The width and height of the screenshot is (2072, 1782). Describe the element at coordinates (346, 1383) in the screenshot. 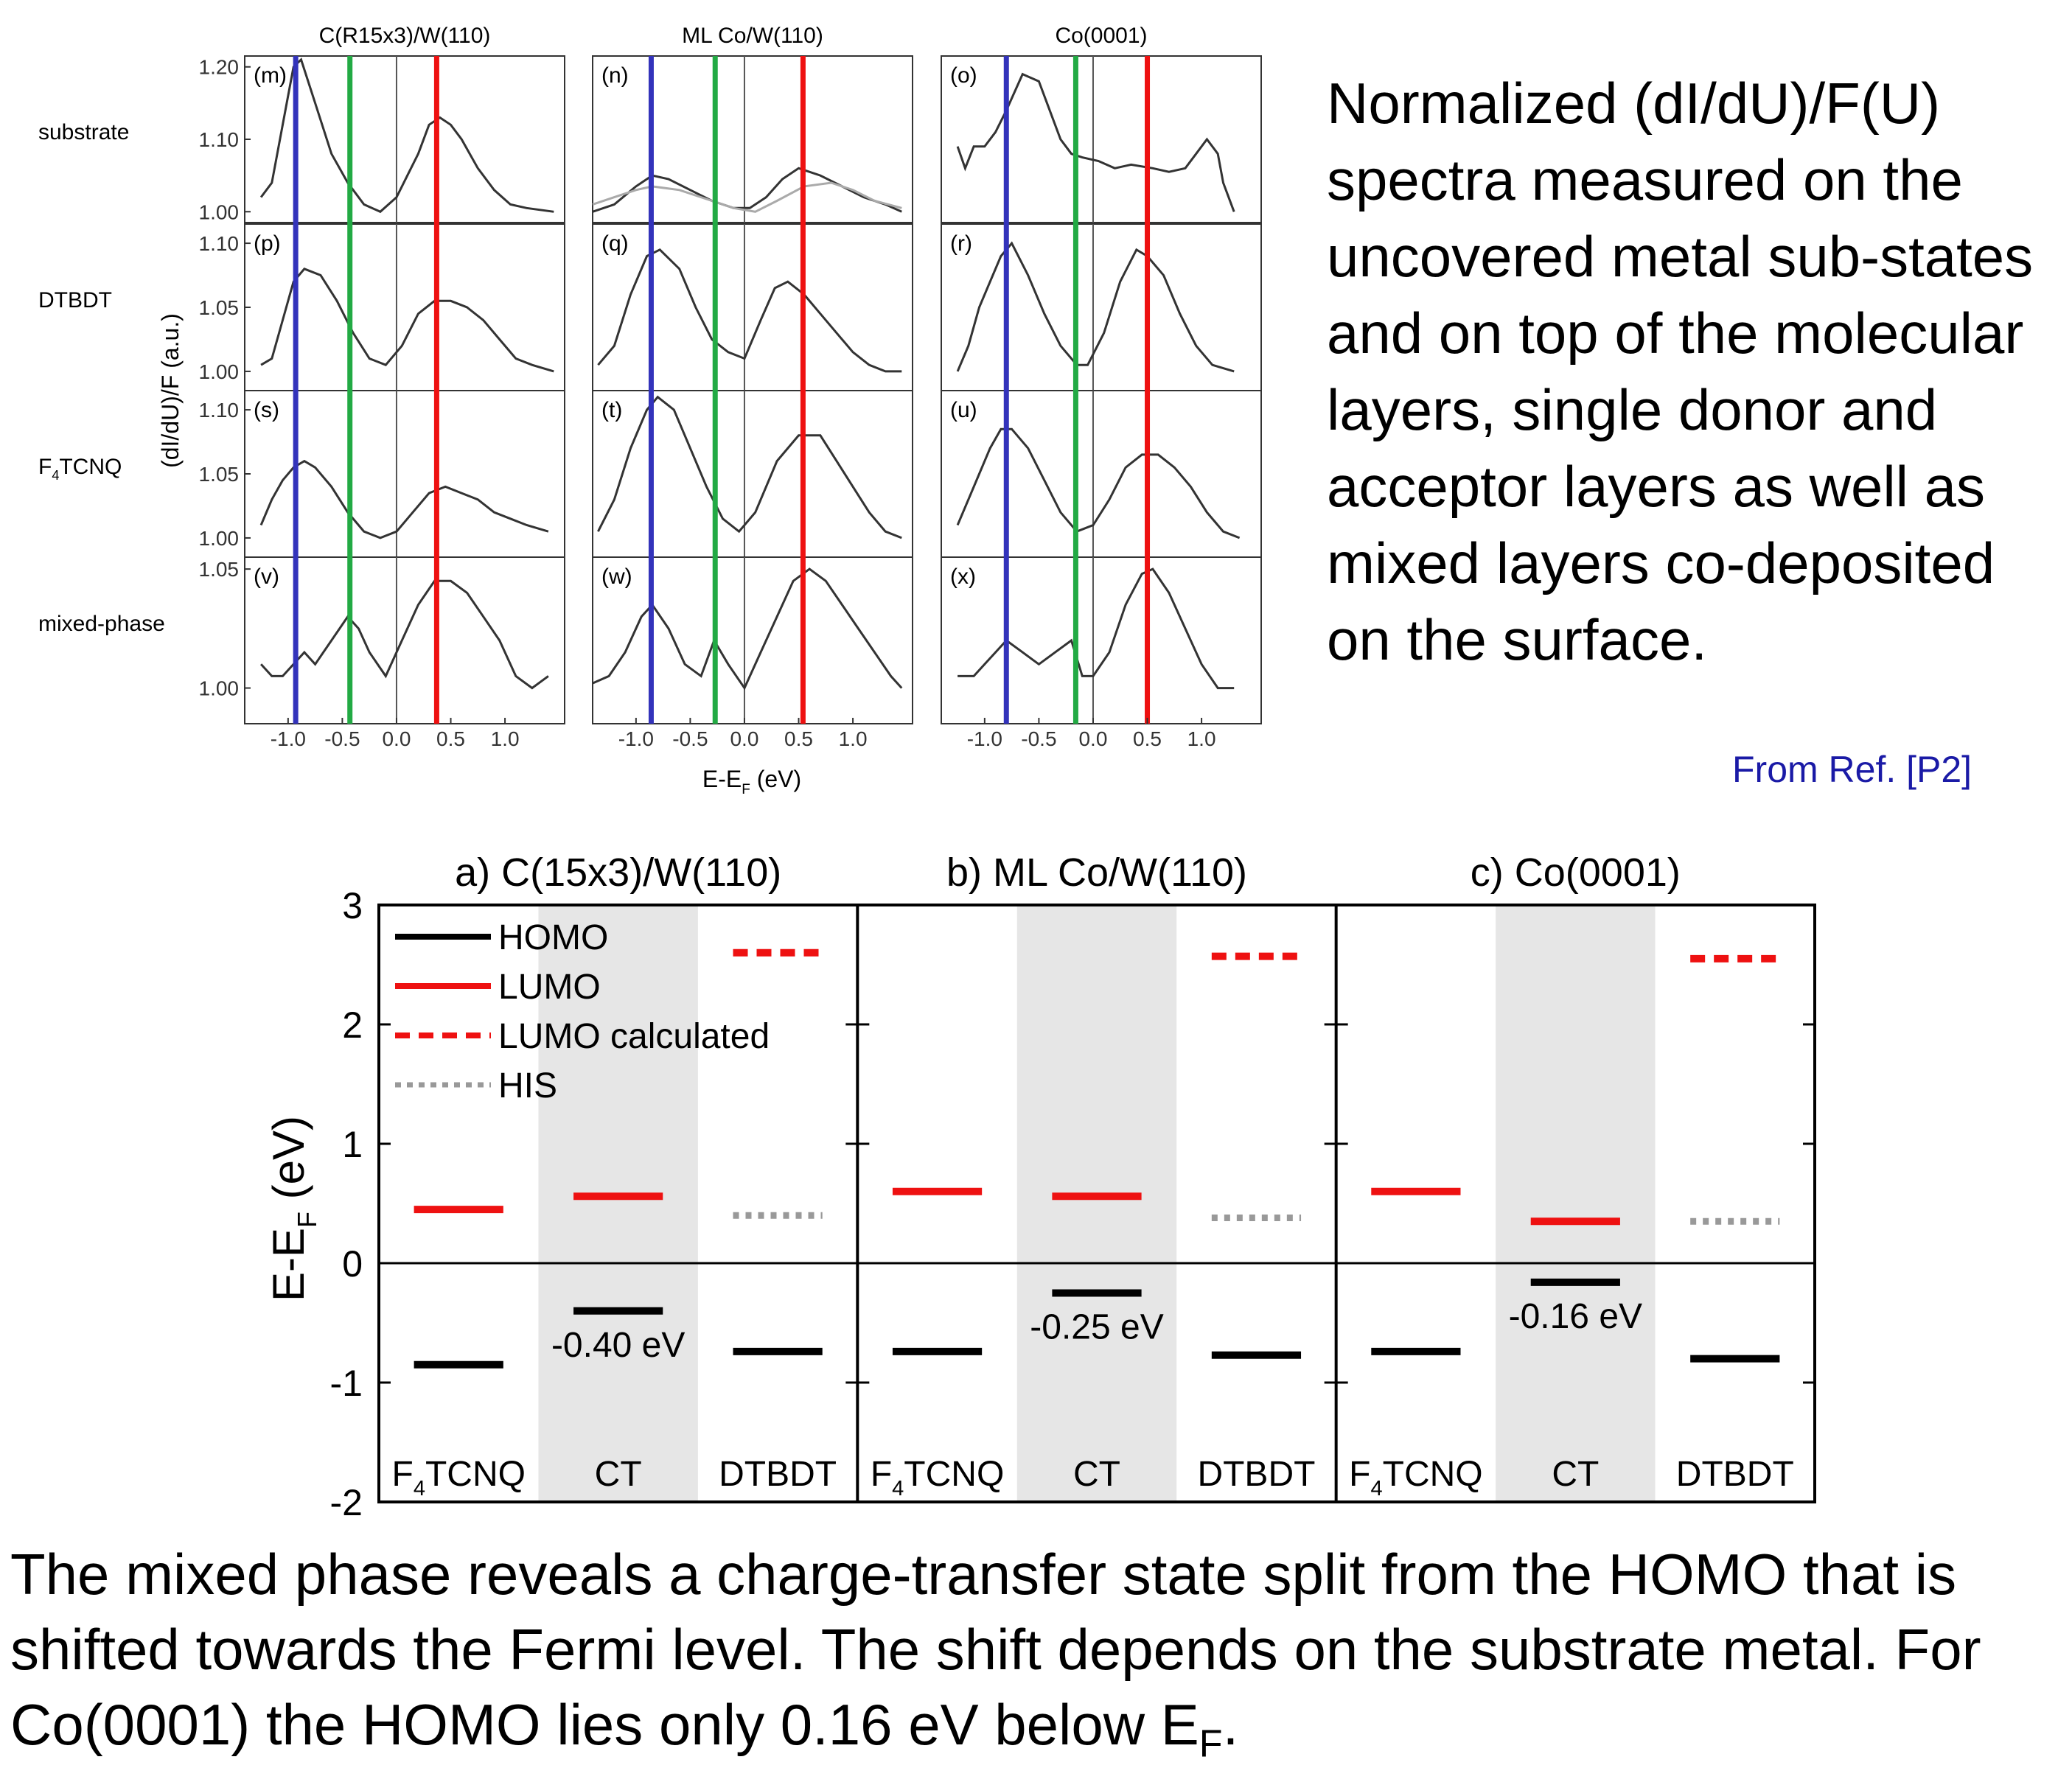

I see `y-tick-label: -1` at that location.